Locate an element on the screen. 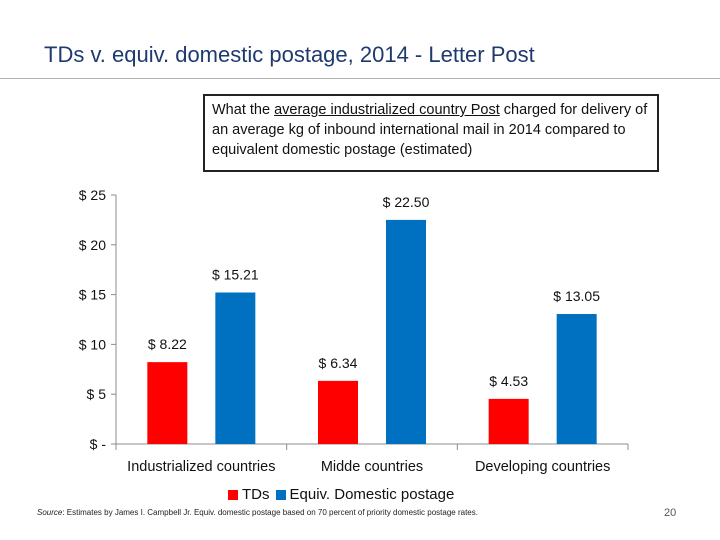  source-label: Source is located at coordinates (50, 512).